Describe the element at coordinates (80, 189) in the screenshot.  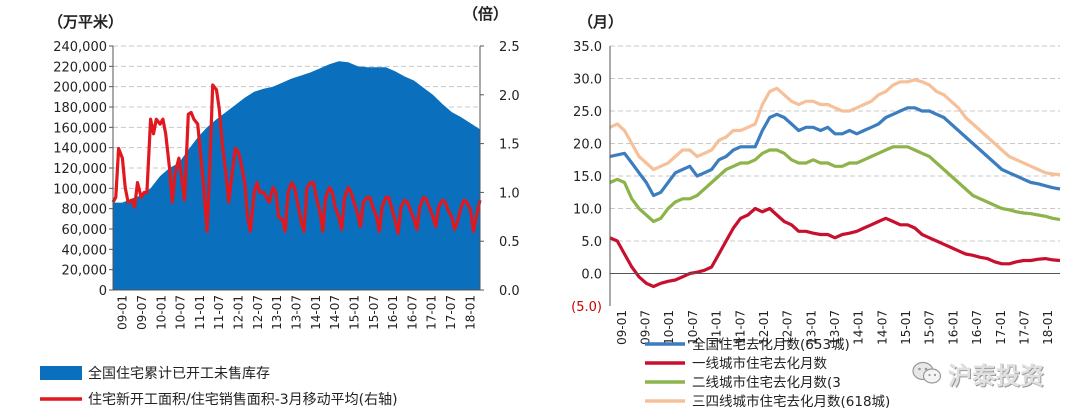
I see `y-tick-label: 100,000` at that location.